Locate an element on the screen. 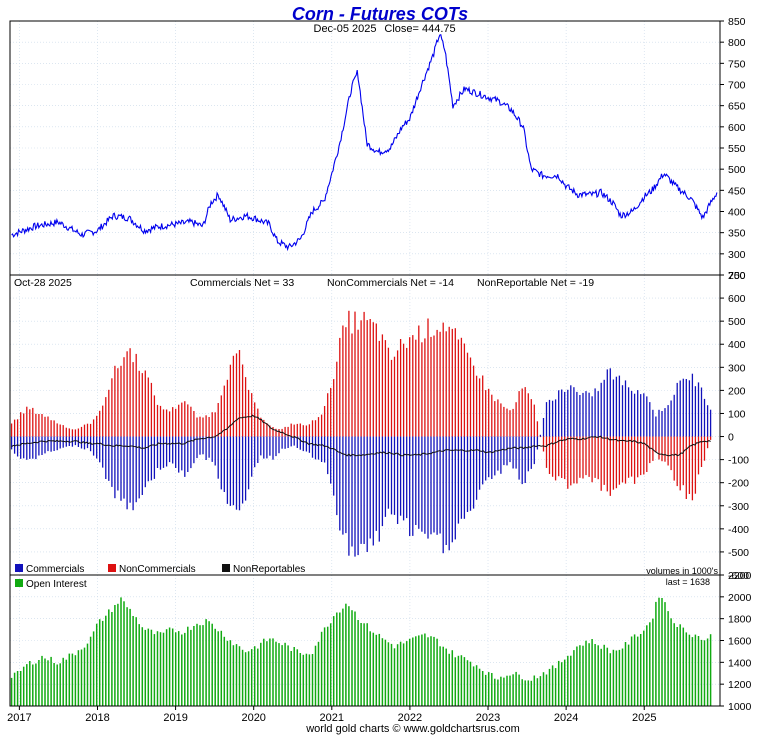  oi-axis-tick-label: 2200 is located at coordinates (740, 576).